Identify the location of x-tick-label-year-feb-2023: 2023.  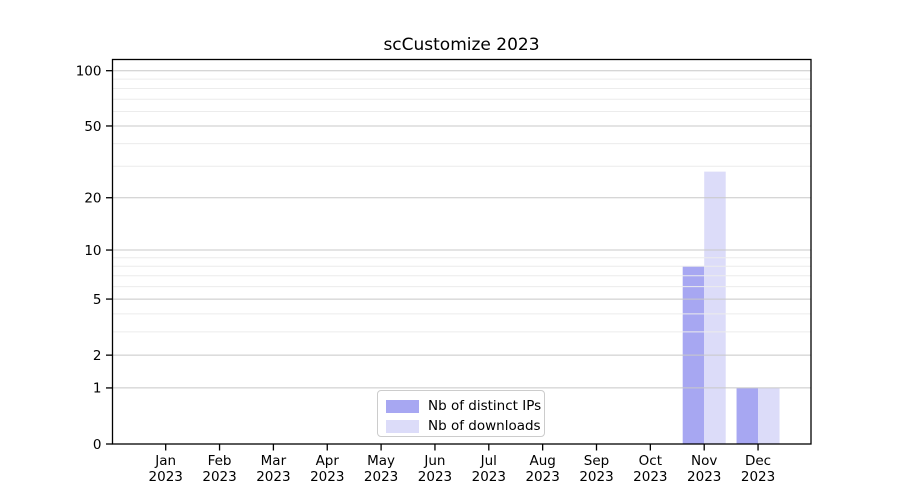
(219, 477).